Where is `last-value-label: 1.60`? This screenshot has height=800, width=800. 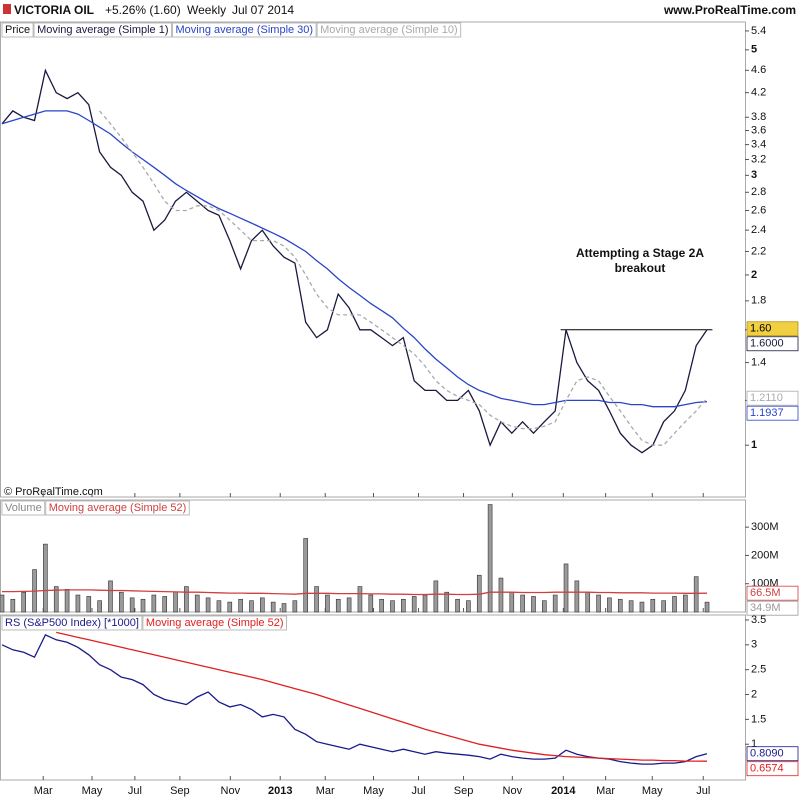 last-value-label: 1.60 is located at coordinates (760, 329).